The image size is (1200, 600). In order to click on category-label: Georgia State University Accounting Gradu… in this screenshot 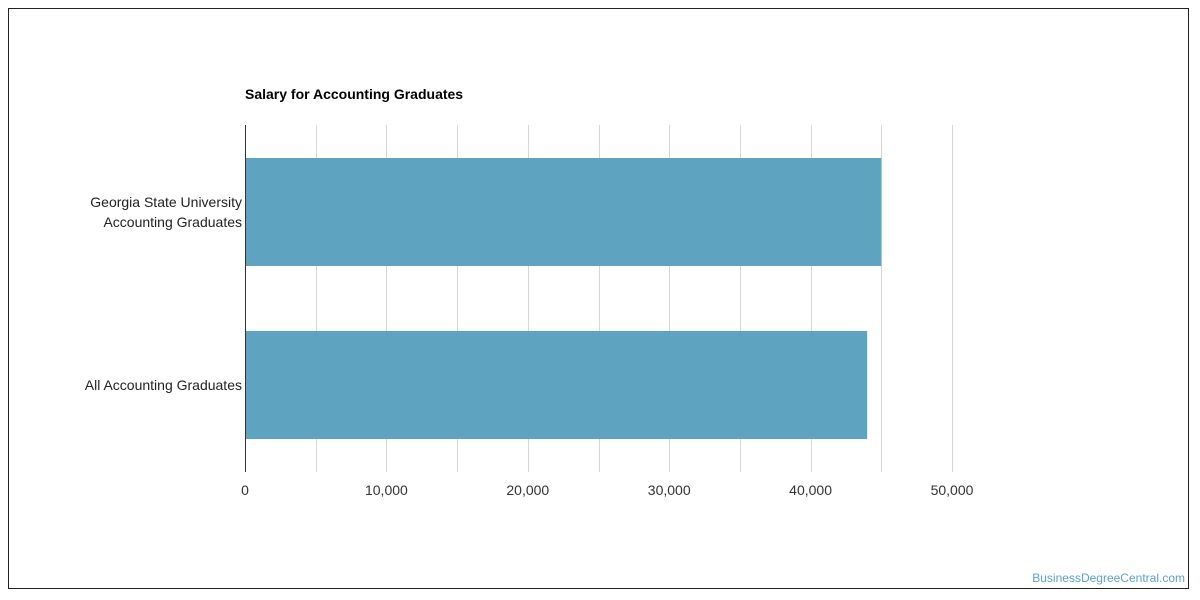, I will do `click(166, 212)`.